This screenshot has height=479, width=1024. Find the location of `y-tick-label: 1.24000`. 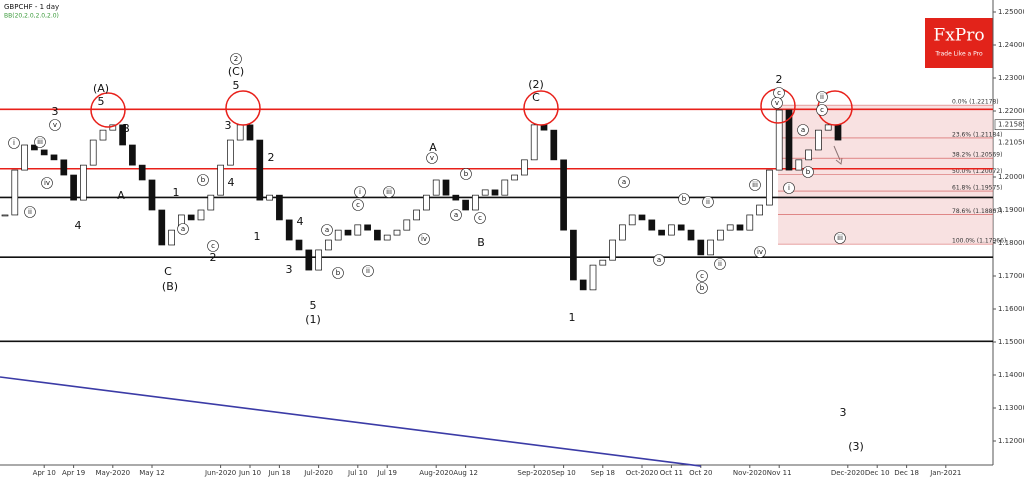

y-tick-label: 1.24000 is located at coordinates (1011, 45).